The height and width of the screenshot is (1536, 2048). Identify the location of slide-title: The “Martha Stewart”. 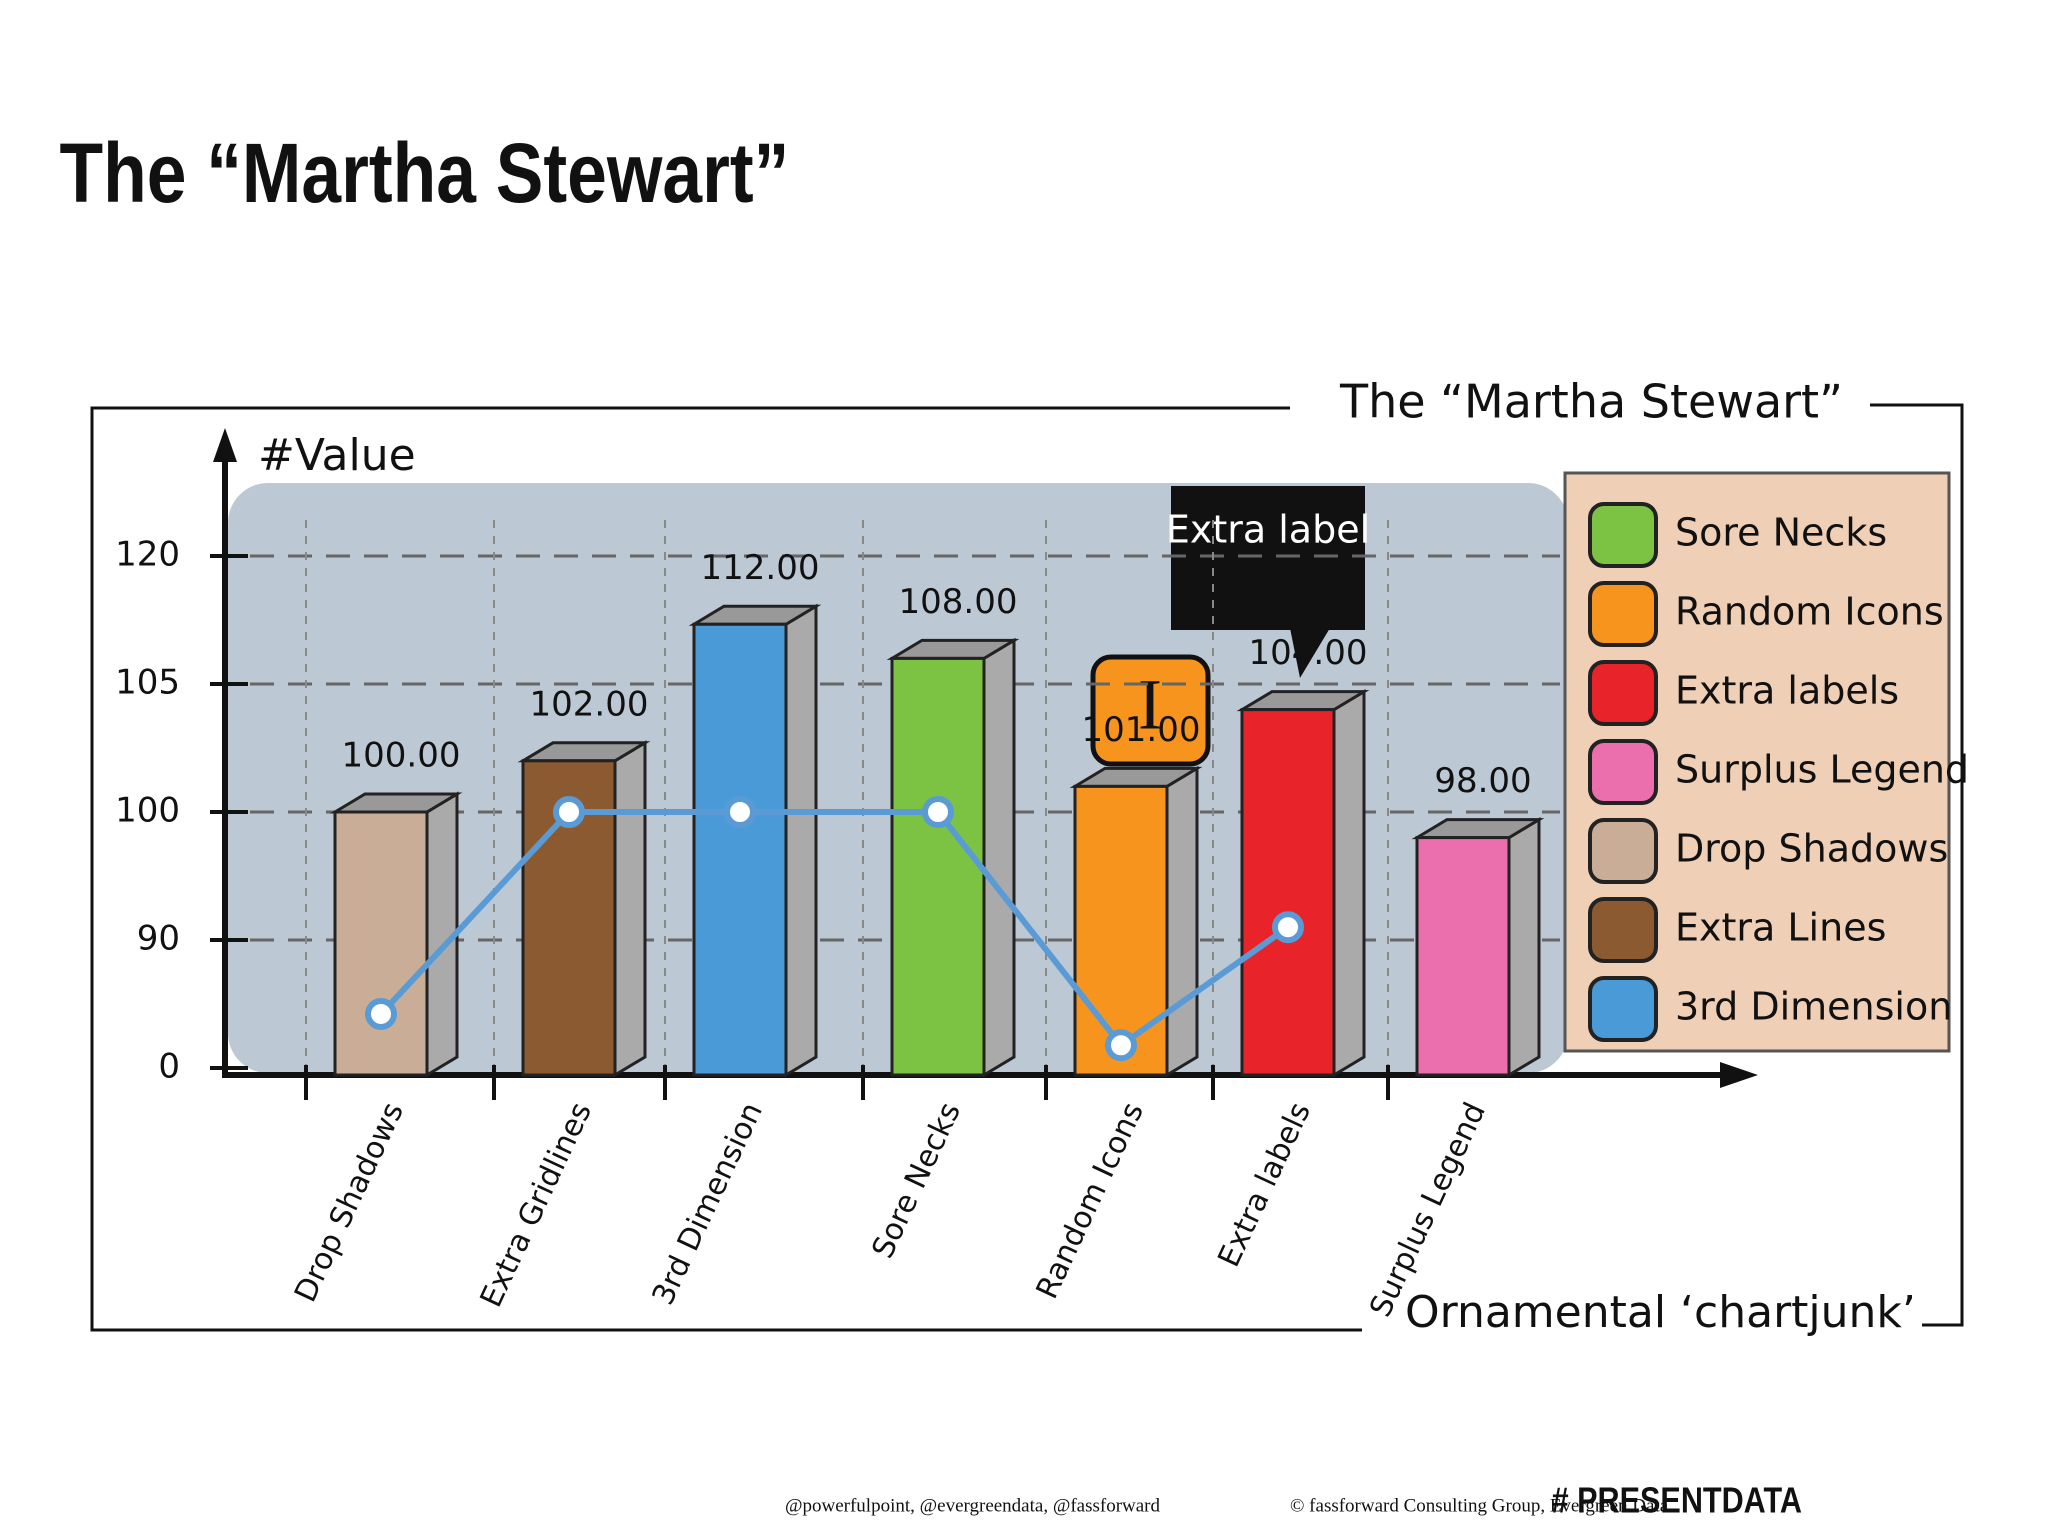
(425, 173).